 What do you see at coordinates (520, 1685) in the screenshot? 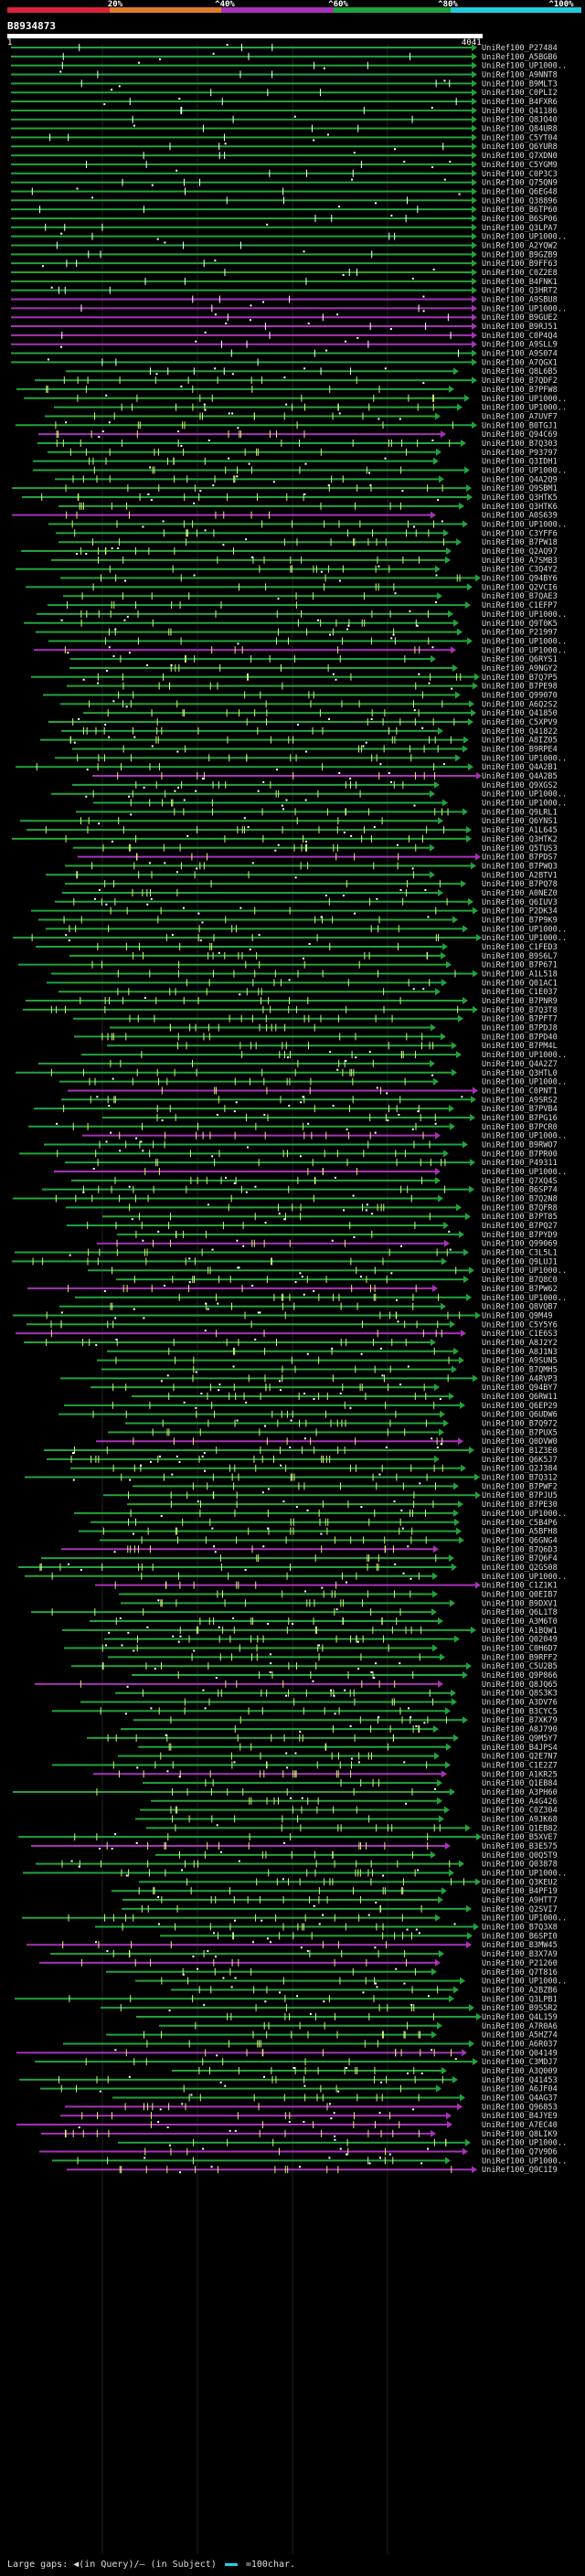
I see `hit-label: UniRef100_Q8JQ65` at bounding box center [520, 1685].